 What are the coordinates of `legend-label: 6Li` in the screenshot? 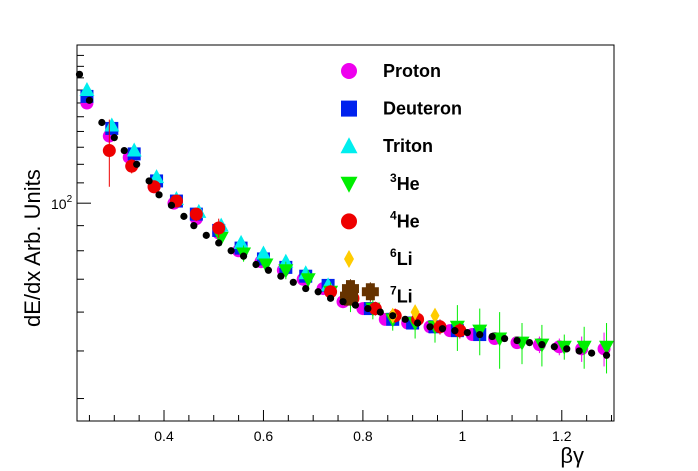 It's located at (401, 257).